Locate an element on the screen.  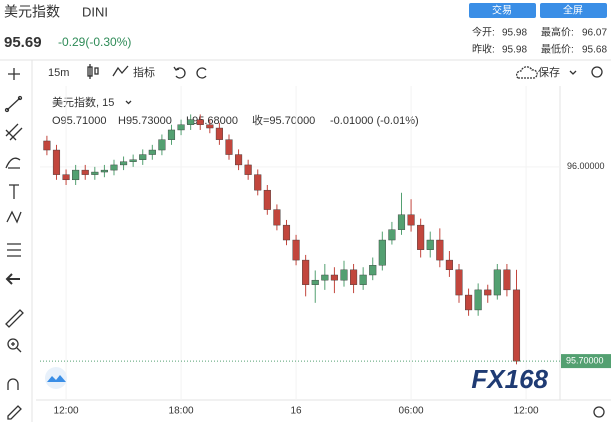
legend-close: 收=95.70000 is located at coordinates (283, 120).